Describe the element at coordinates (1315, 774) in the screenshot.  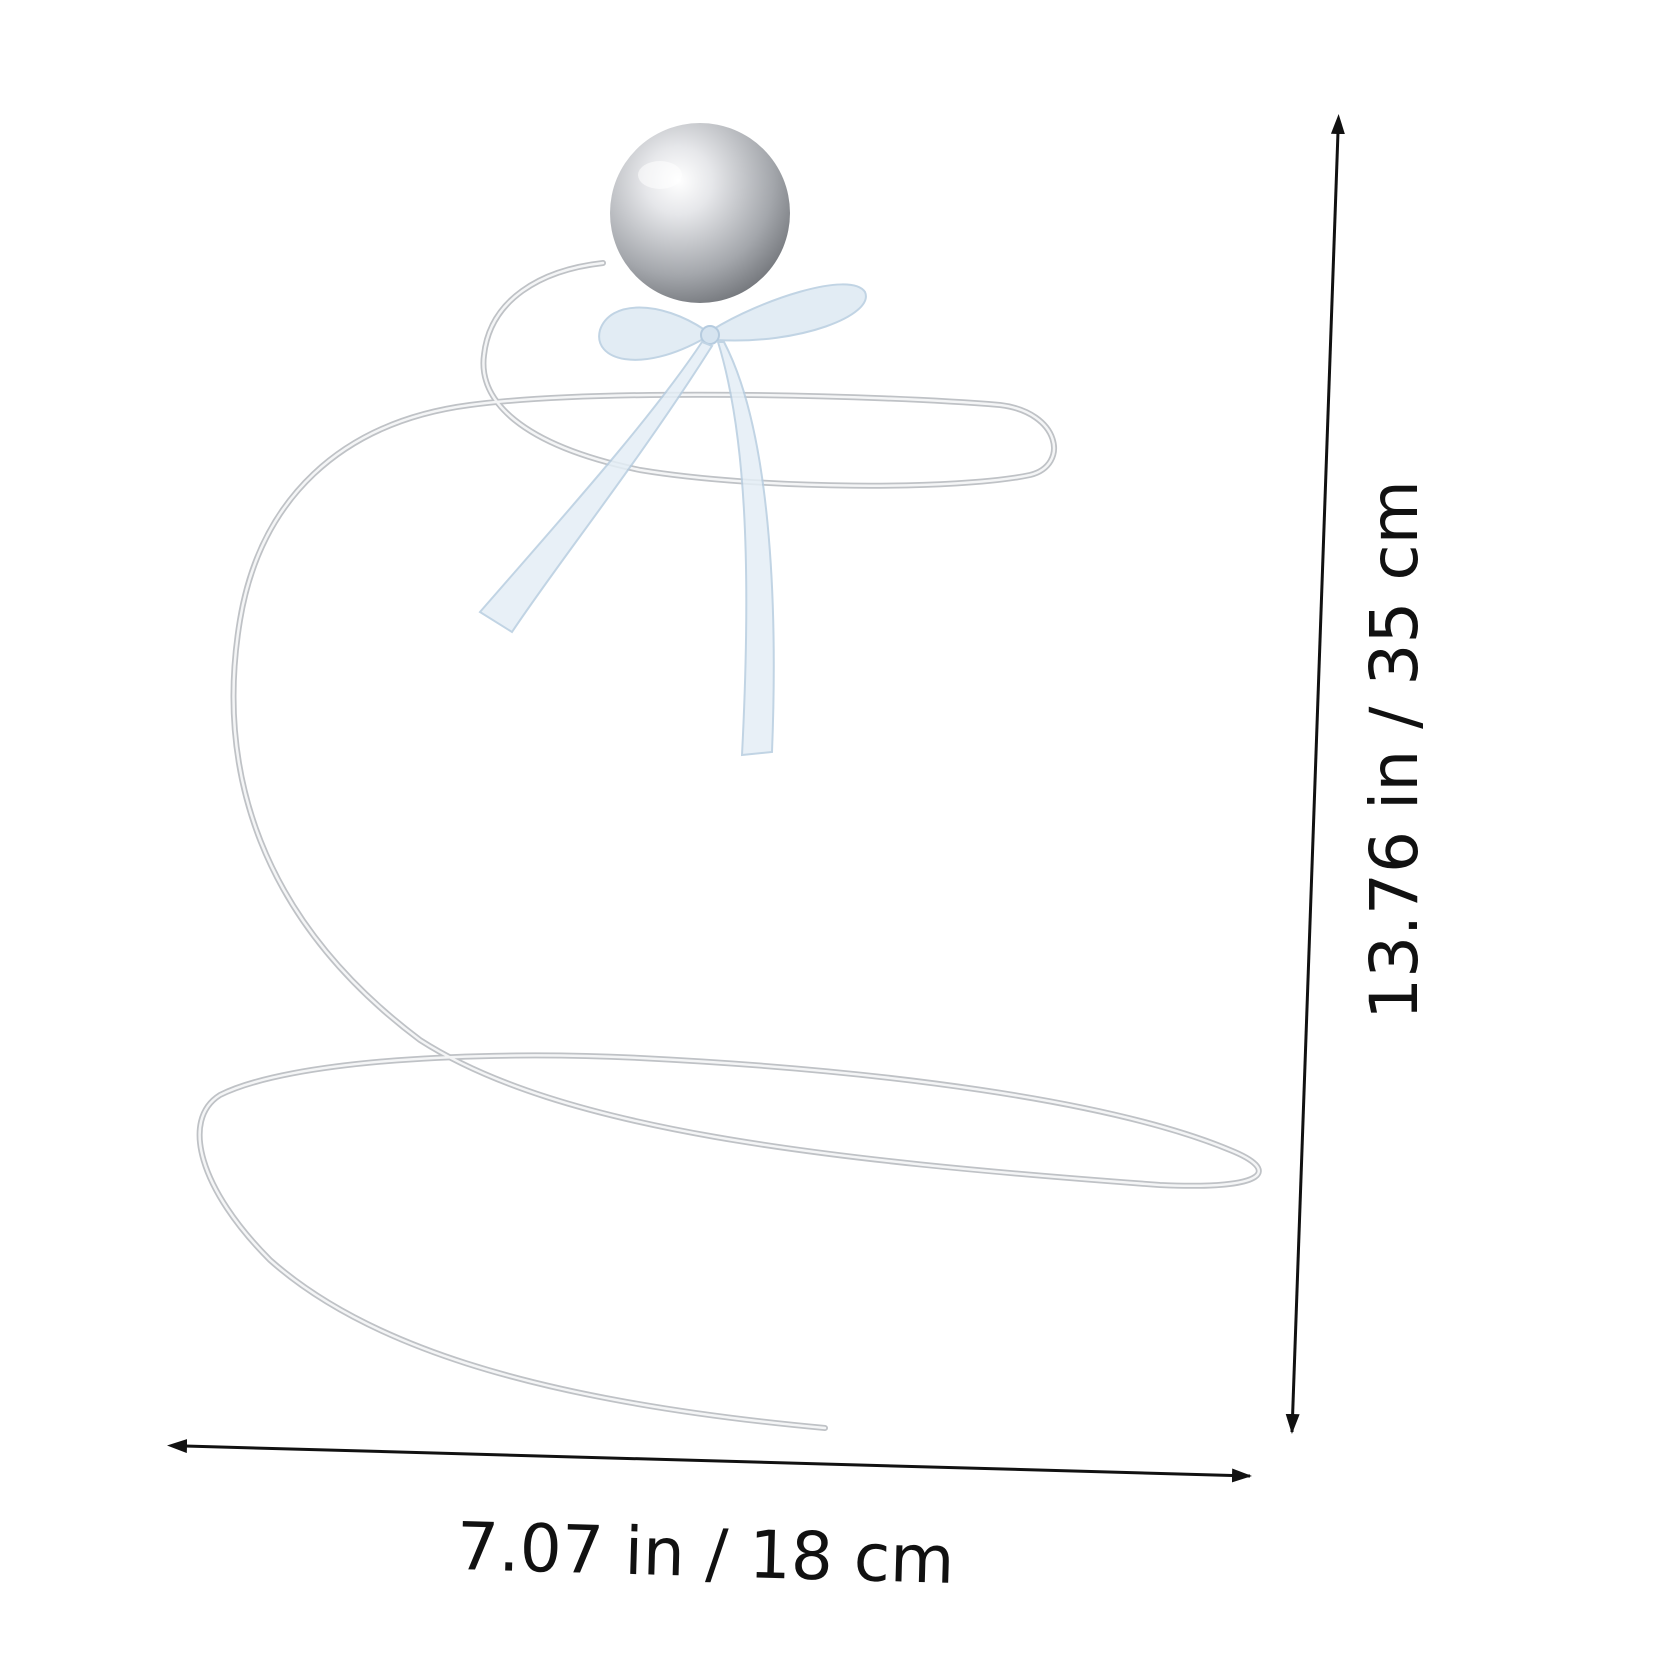
I see `height-dimension-line` at that location.